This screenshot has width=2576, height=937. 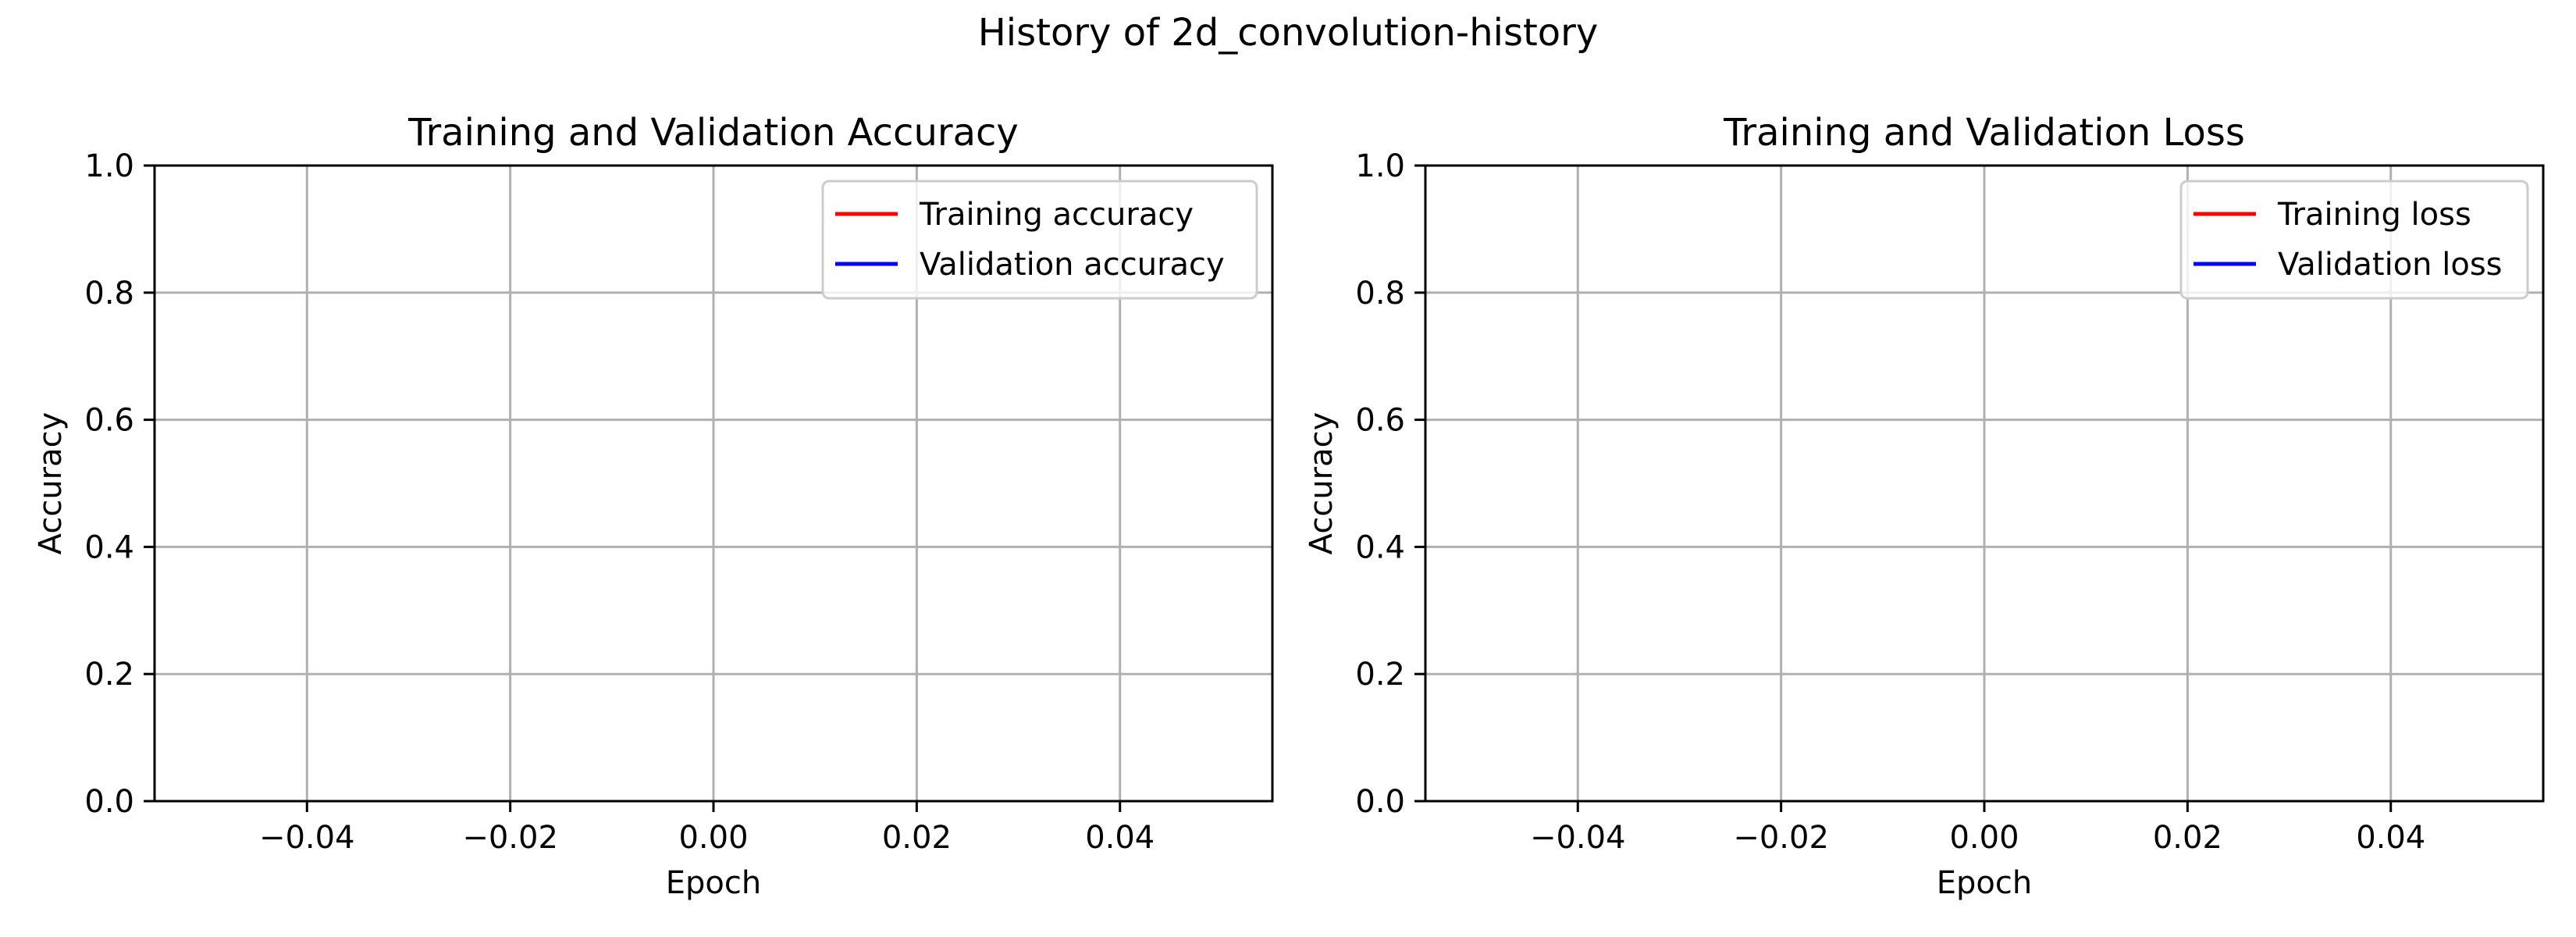 What do you see at coordinates (119, 484) in the screenshot?
I see `accuracy-y-ticks: 0.0 0.2 0.4 0.6 0.8 1.0` at bounding box center [119, 484].